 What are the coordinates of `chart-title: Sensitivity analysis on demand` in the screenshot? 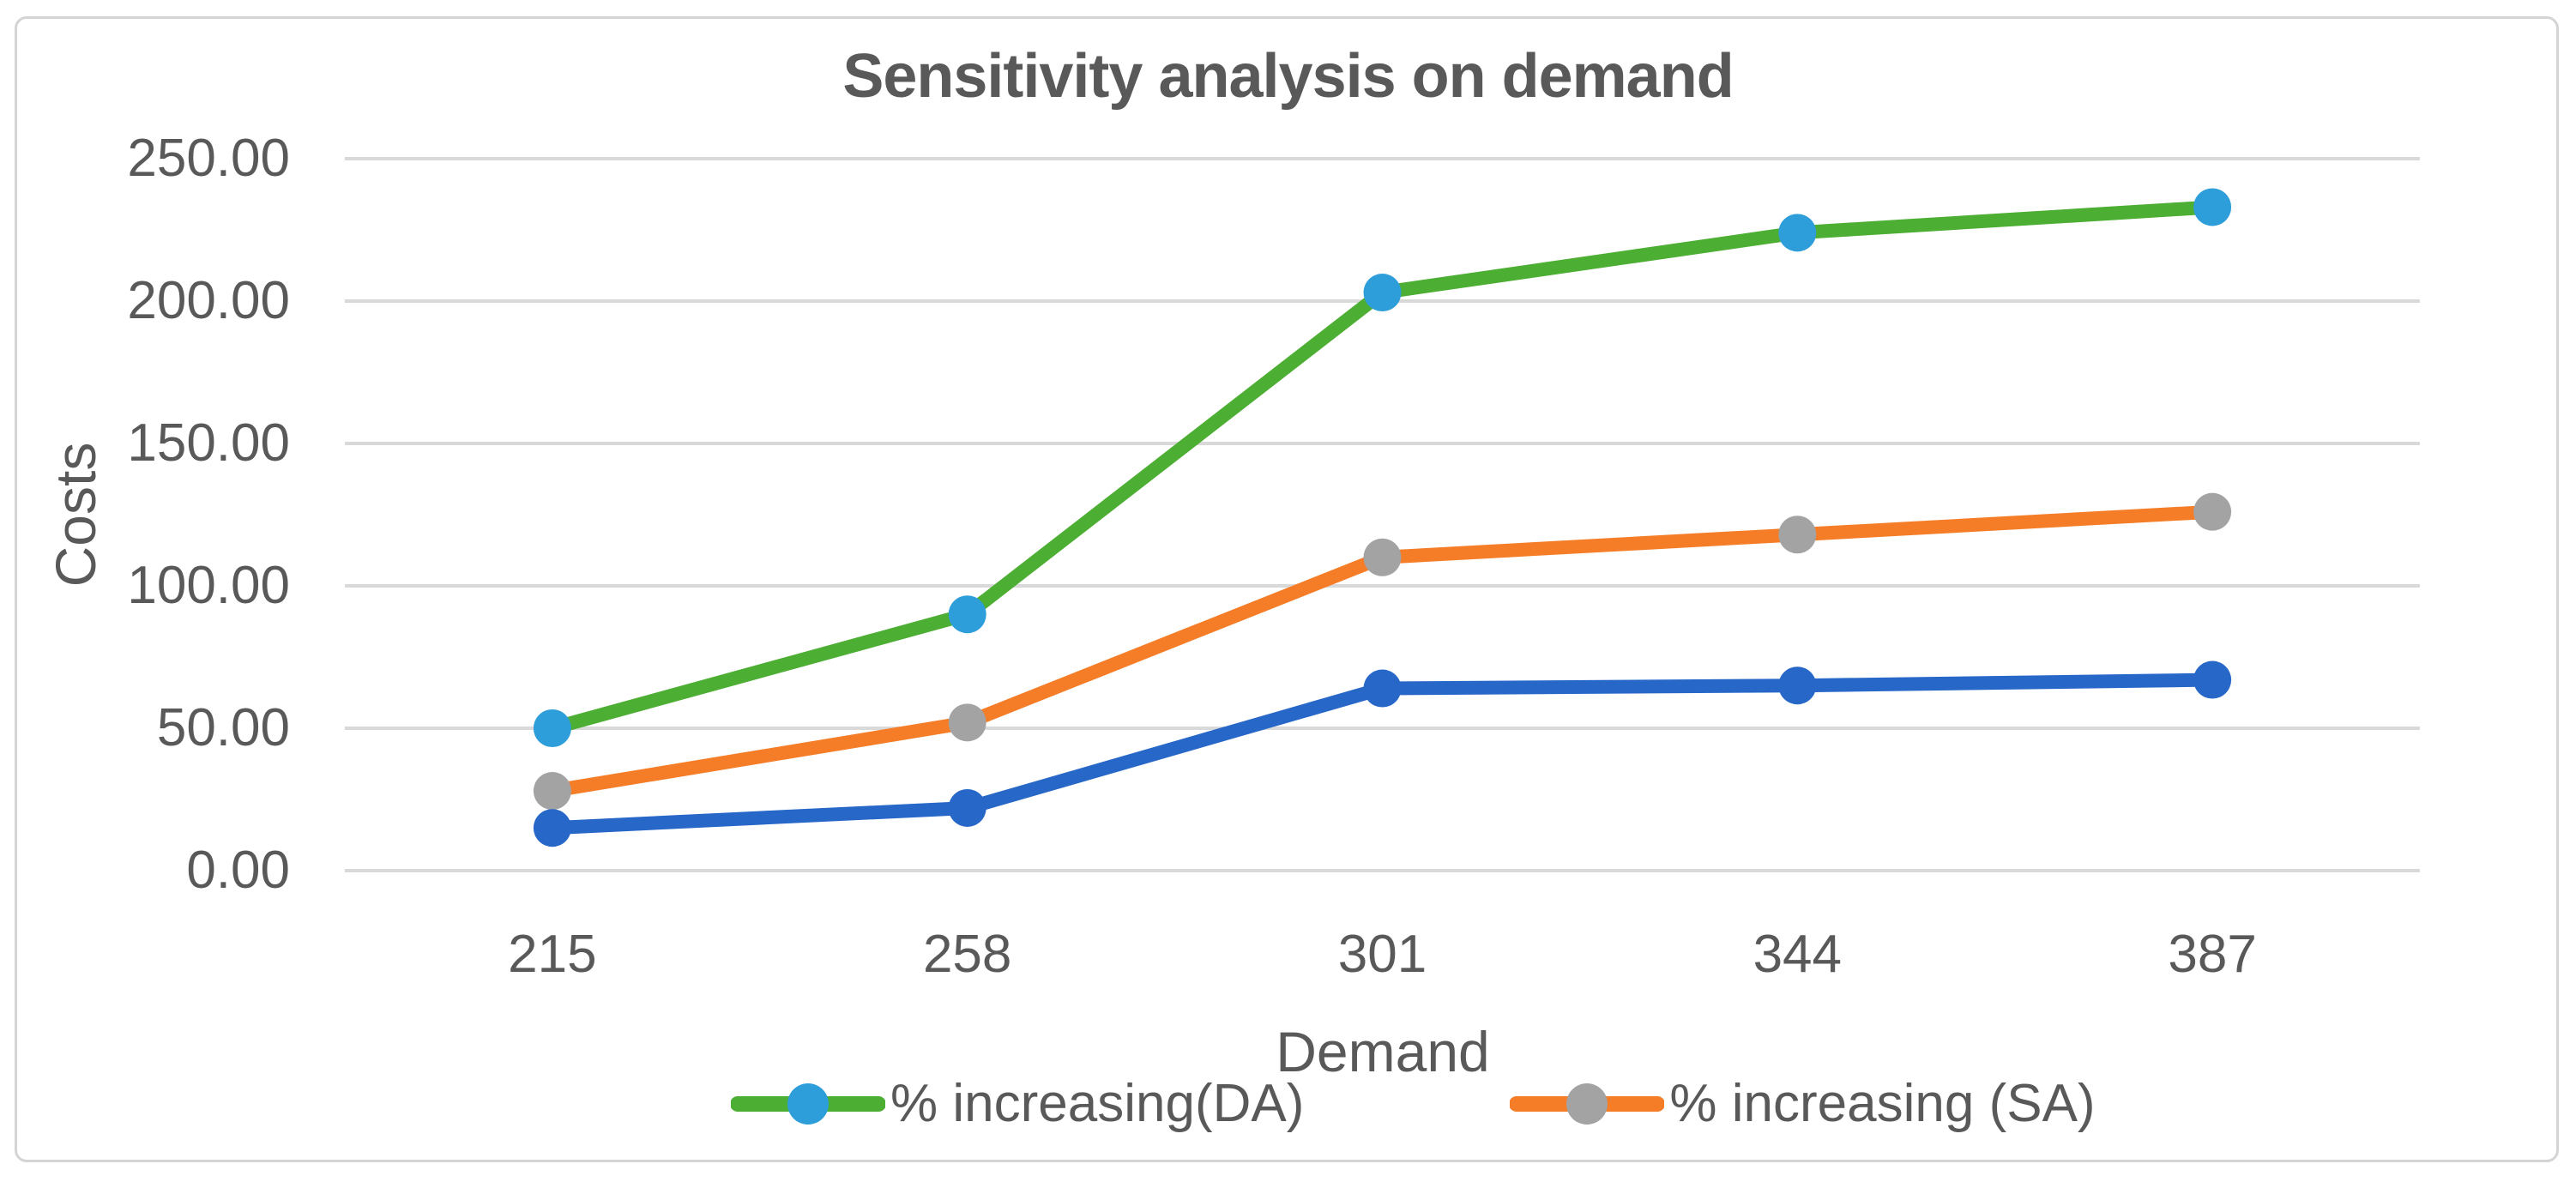 It's located at (1288, 76).